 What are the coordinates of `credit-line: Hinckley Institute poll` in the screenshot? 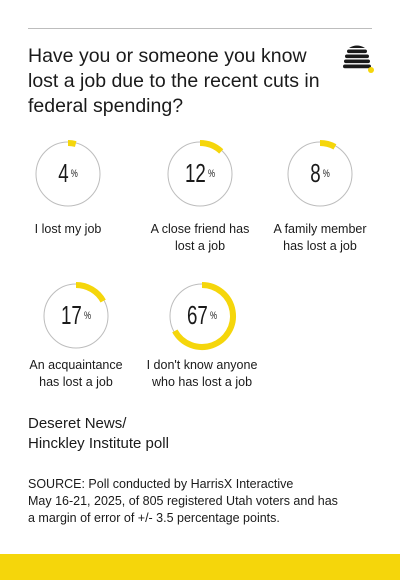 It's located at (98, 443).